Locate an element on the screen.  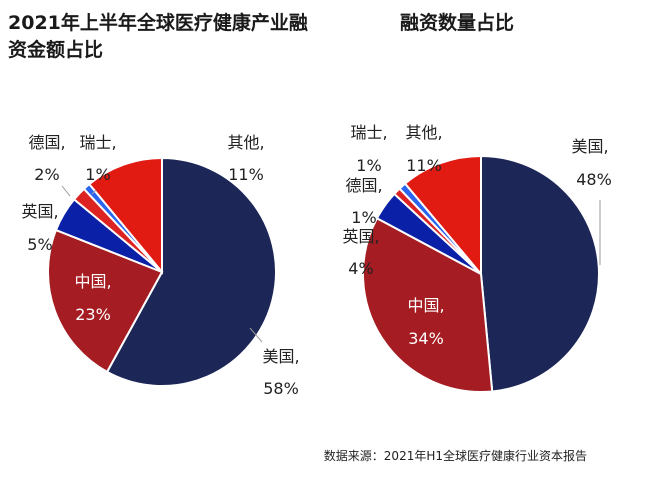
slice-name-label-2-4: 德国, is located at coordinates (363, 185).